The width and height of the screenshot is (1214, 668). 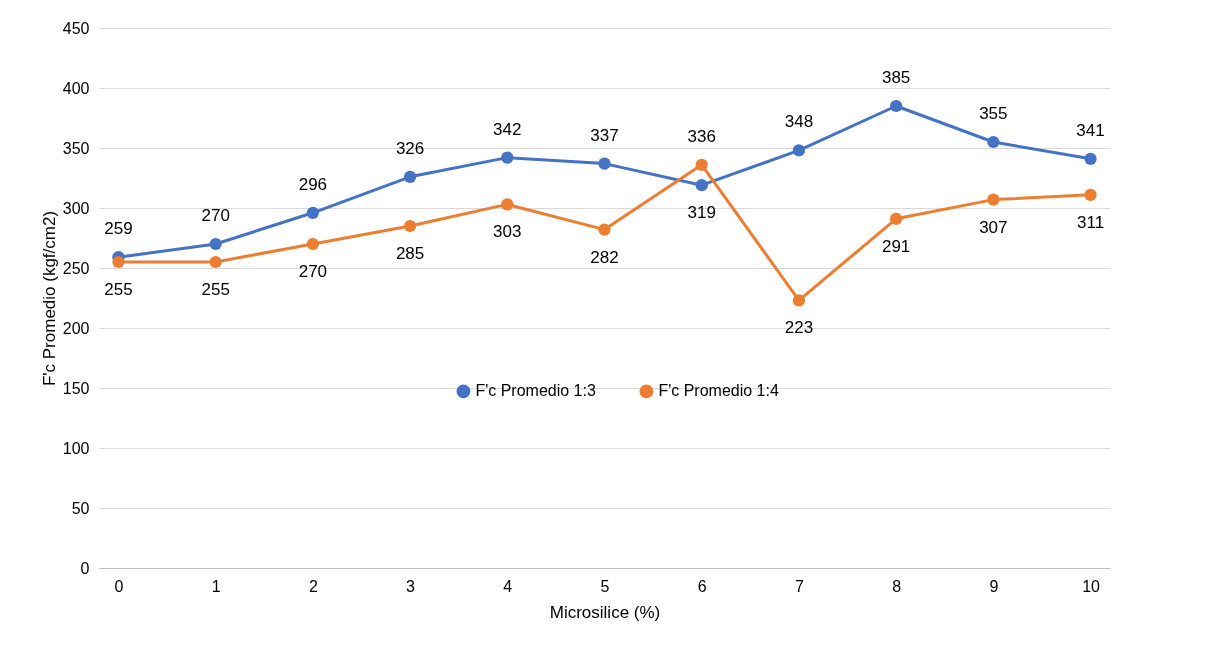 What do you see at coordinates (313, 586) in the screenshot?
I see `x-tick-label: 2` at bounding box center [313, 586].